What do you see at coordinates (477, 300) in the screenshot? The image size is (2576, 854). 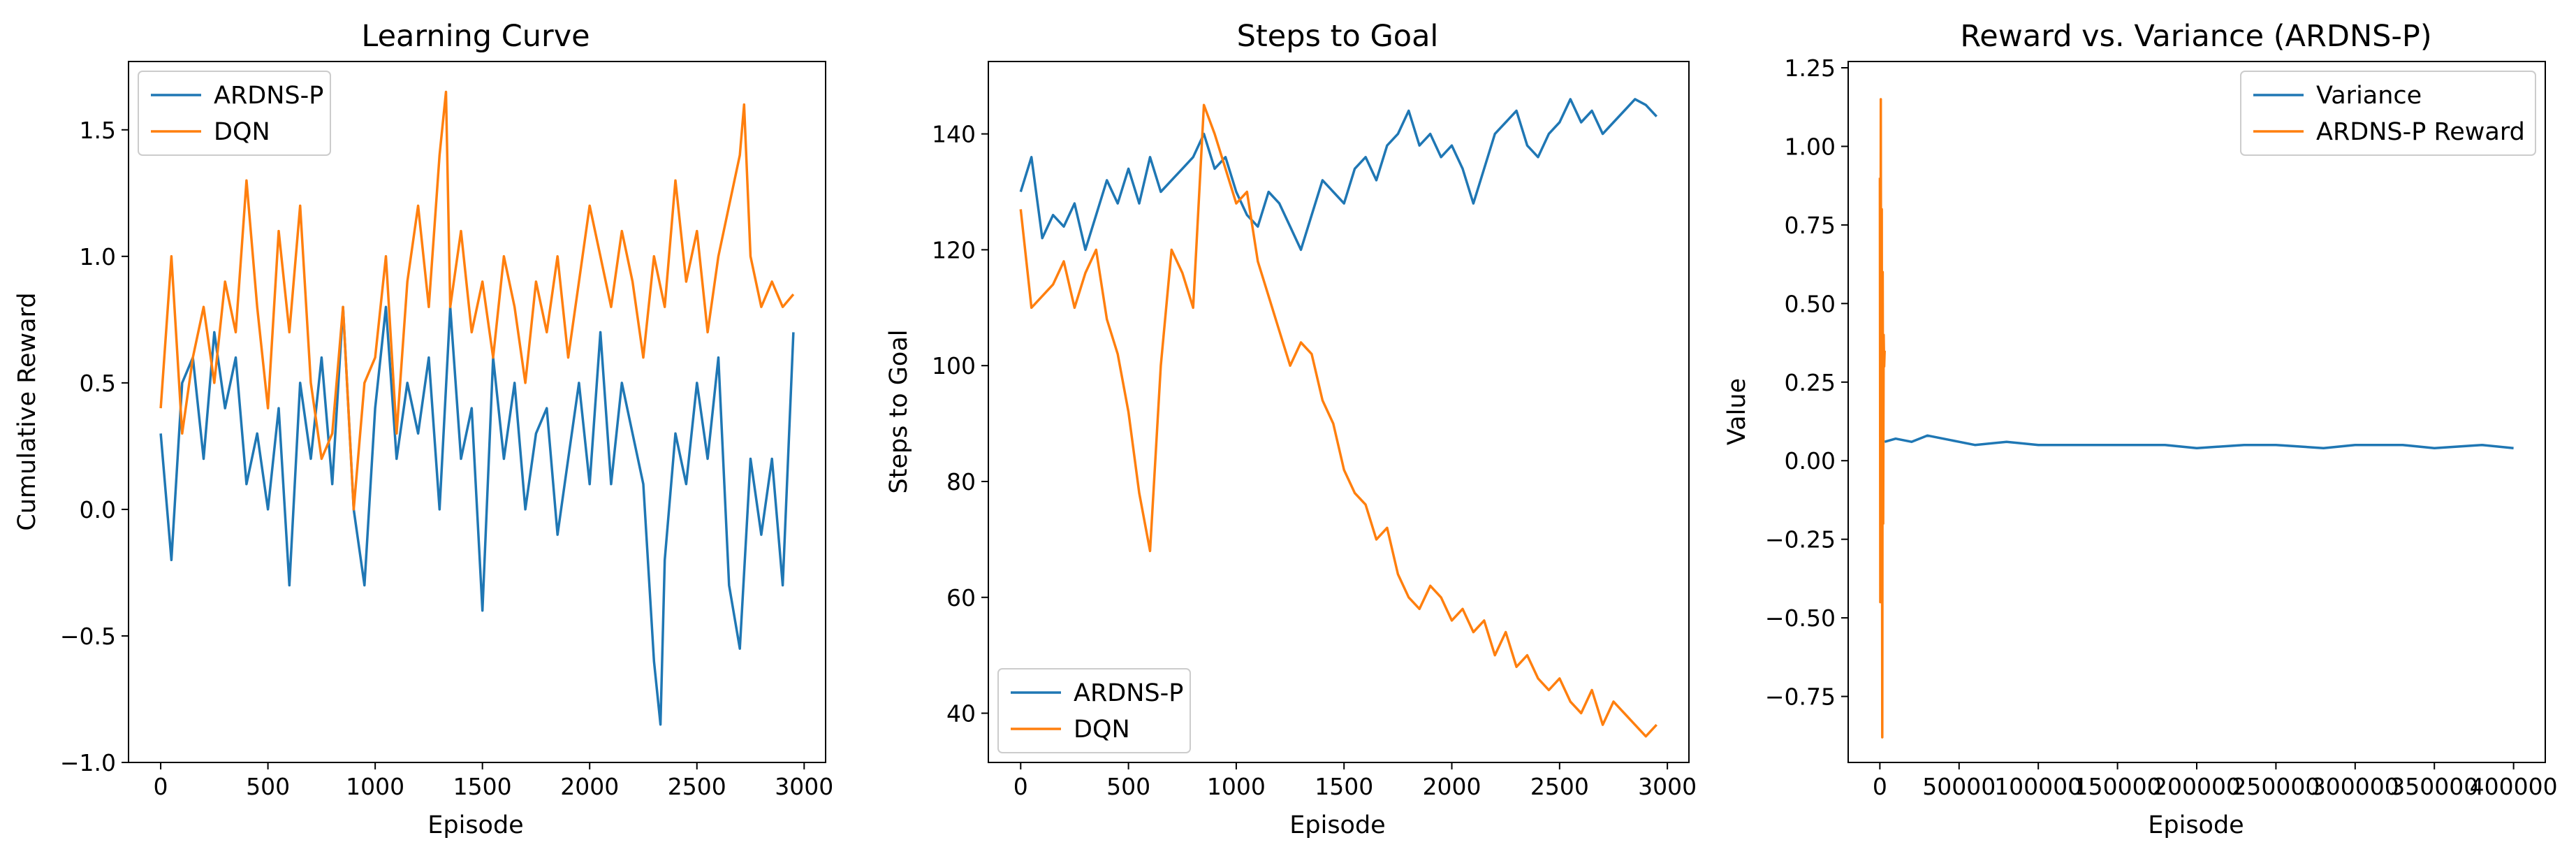 I see `series-line-dqn` at bounding box center [477, 300].